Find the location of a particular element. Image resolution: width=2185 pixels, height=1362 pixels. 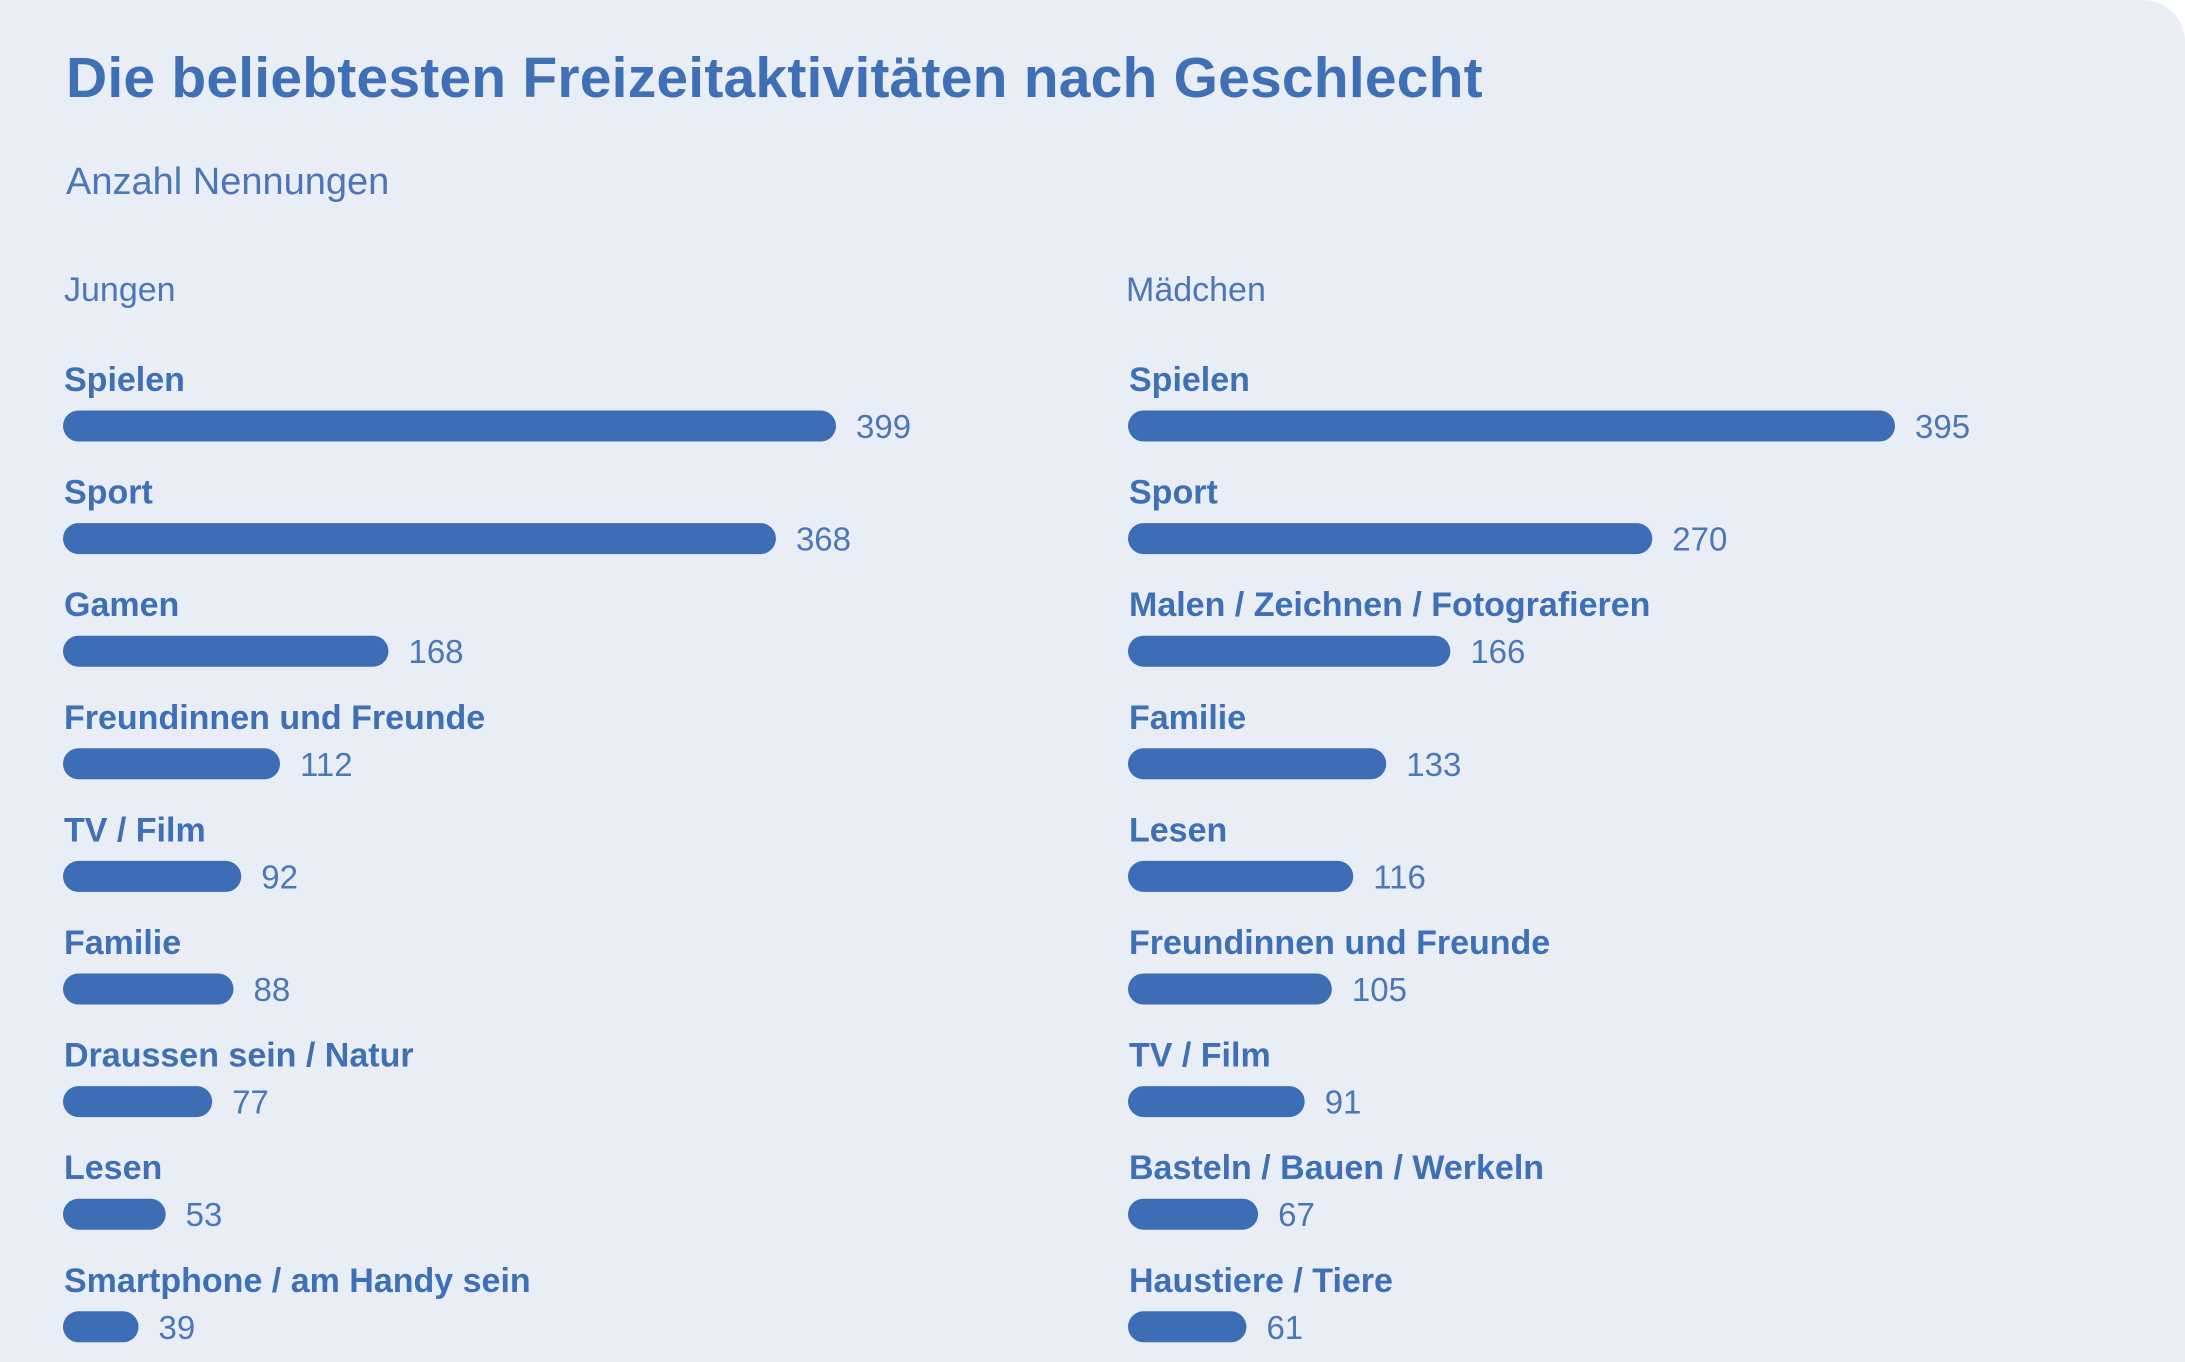

data-label: 88 is located at coordinates (271, 989).